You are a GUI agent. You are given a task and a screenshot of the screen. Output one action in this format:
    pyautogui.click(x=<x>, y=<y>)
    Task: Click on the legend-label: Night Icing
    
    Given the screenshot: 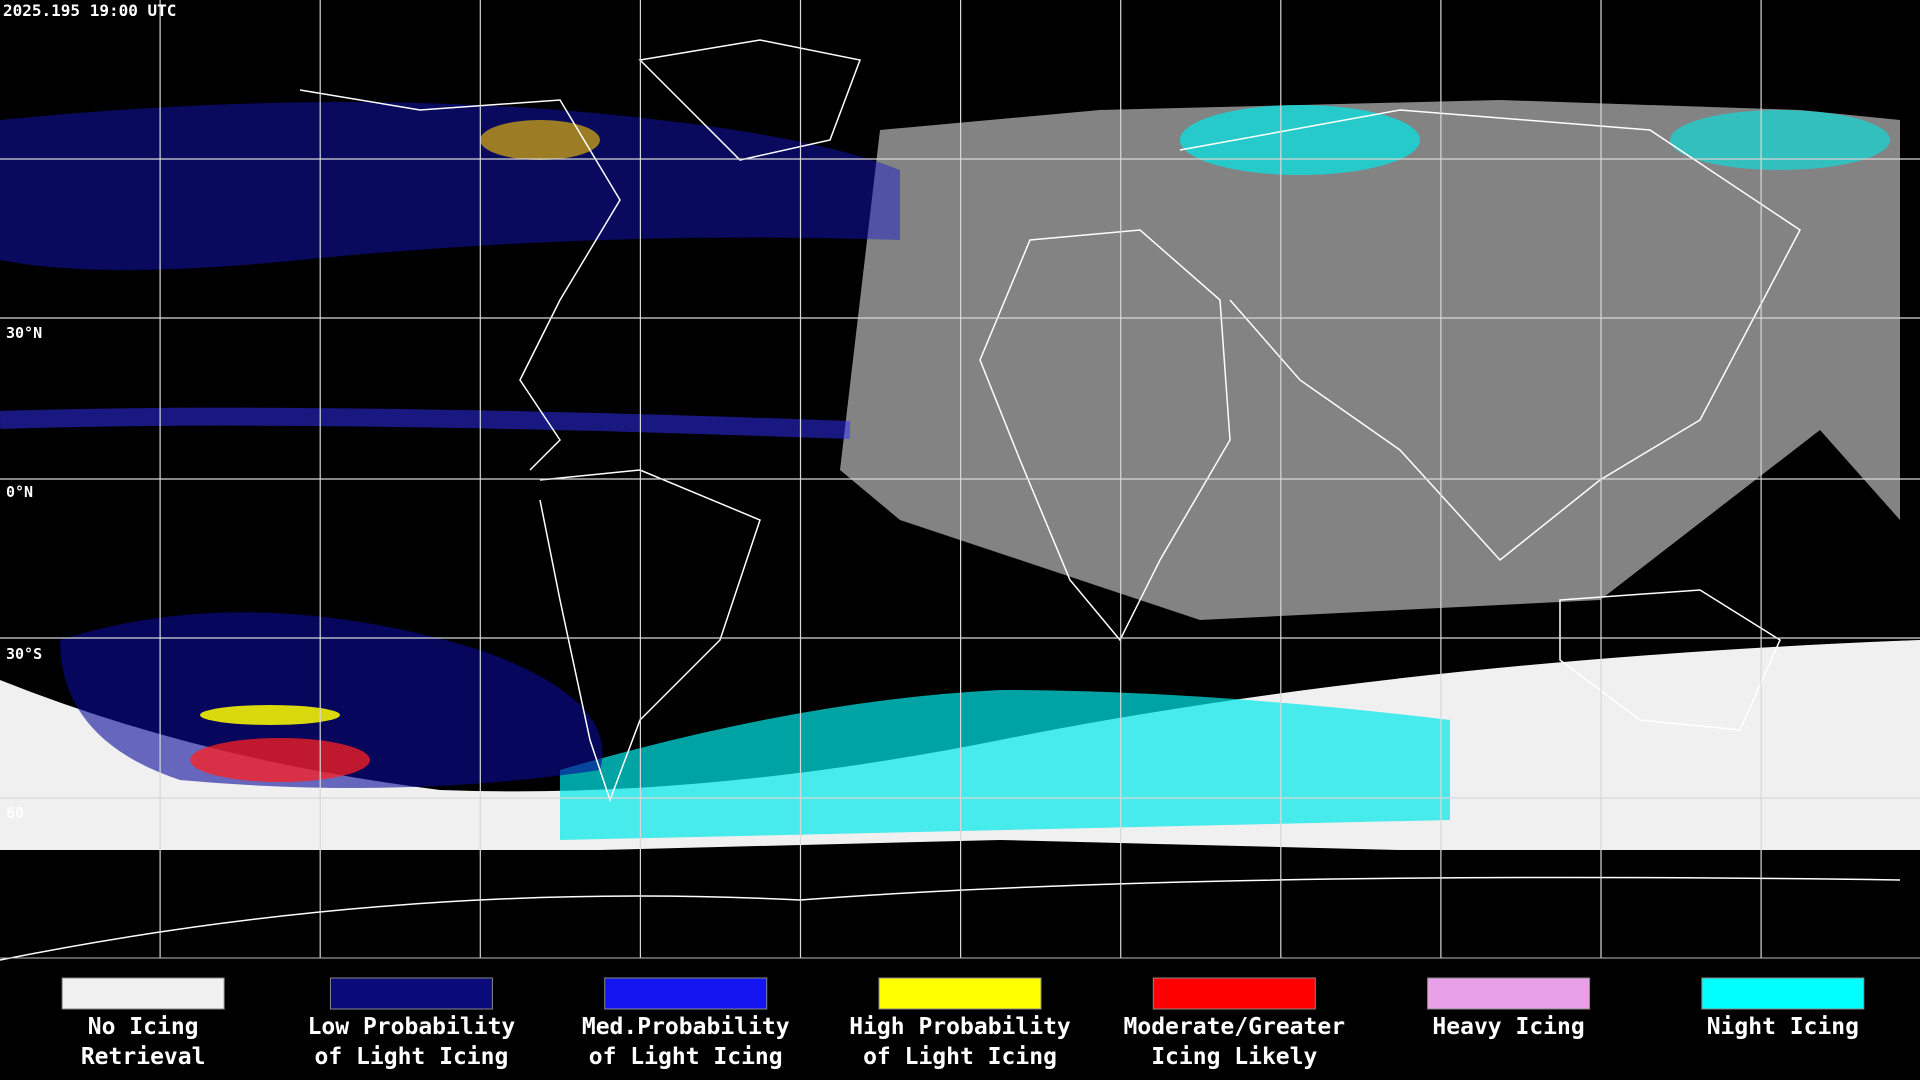 What is the action you would take?
    pyautogui.click(x=1783, y=1027)
    